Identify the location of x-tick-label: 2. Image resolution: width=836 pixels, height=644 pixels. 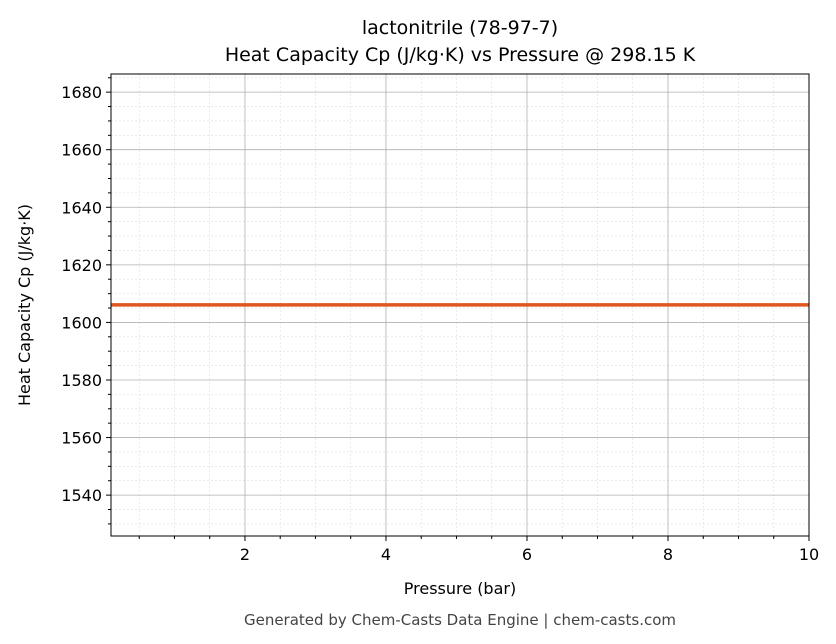
(245, 554).